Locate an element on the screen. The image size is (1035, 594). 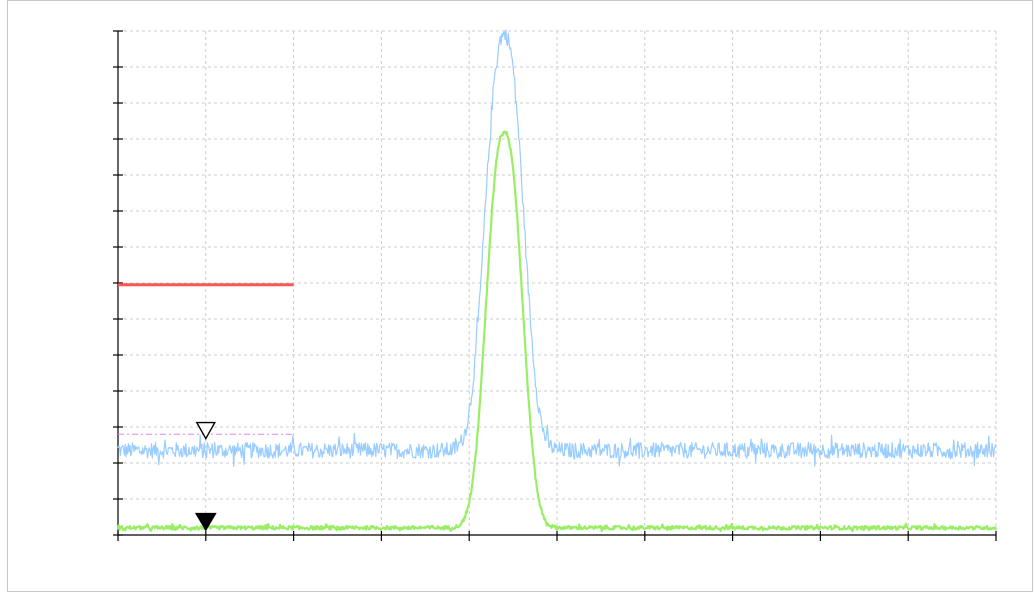
filled-triangle-marker is located at coordinates (205, 522).